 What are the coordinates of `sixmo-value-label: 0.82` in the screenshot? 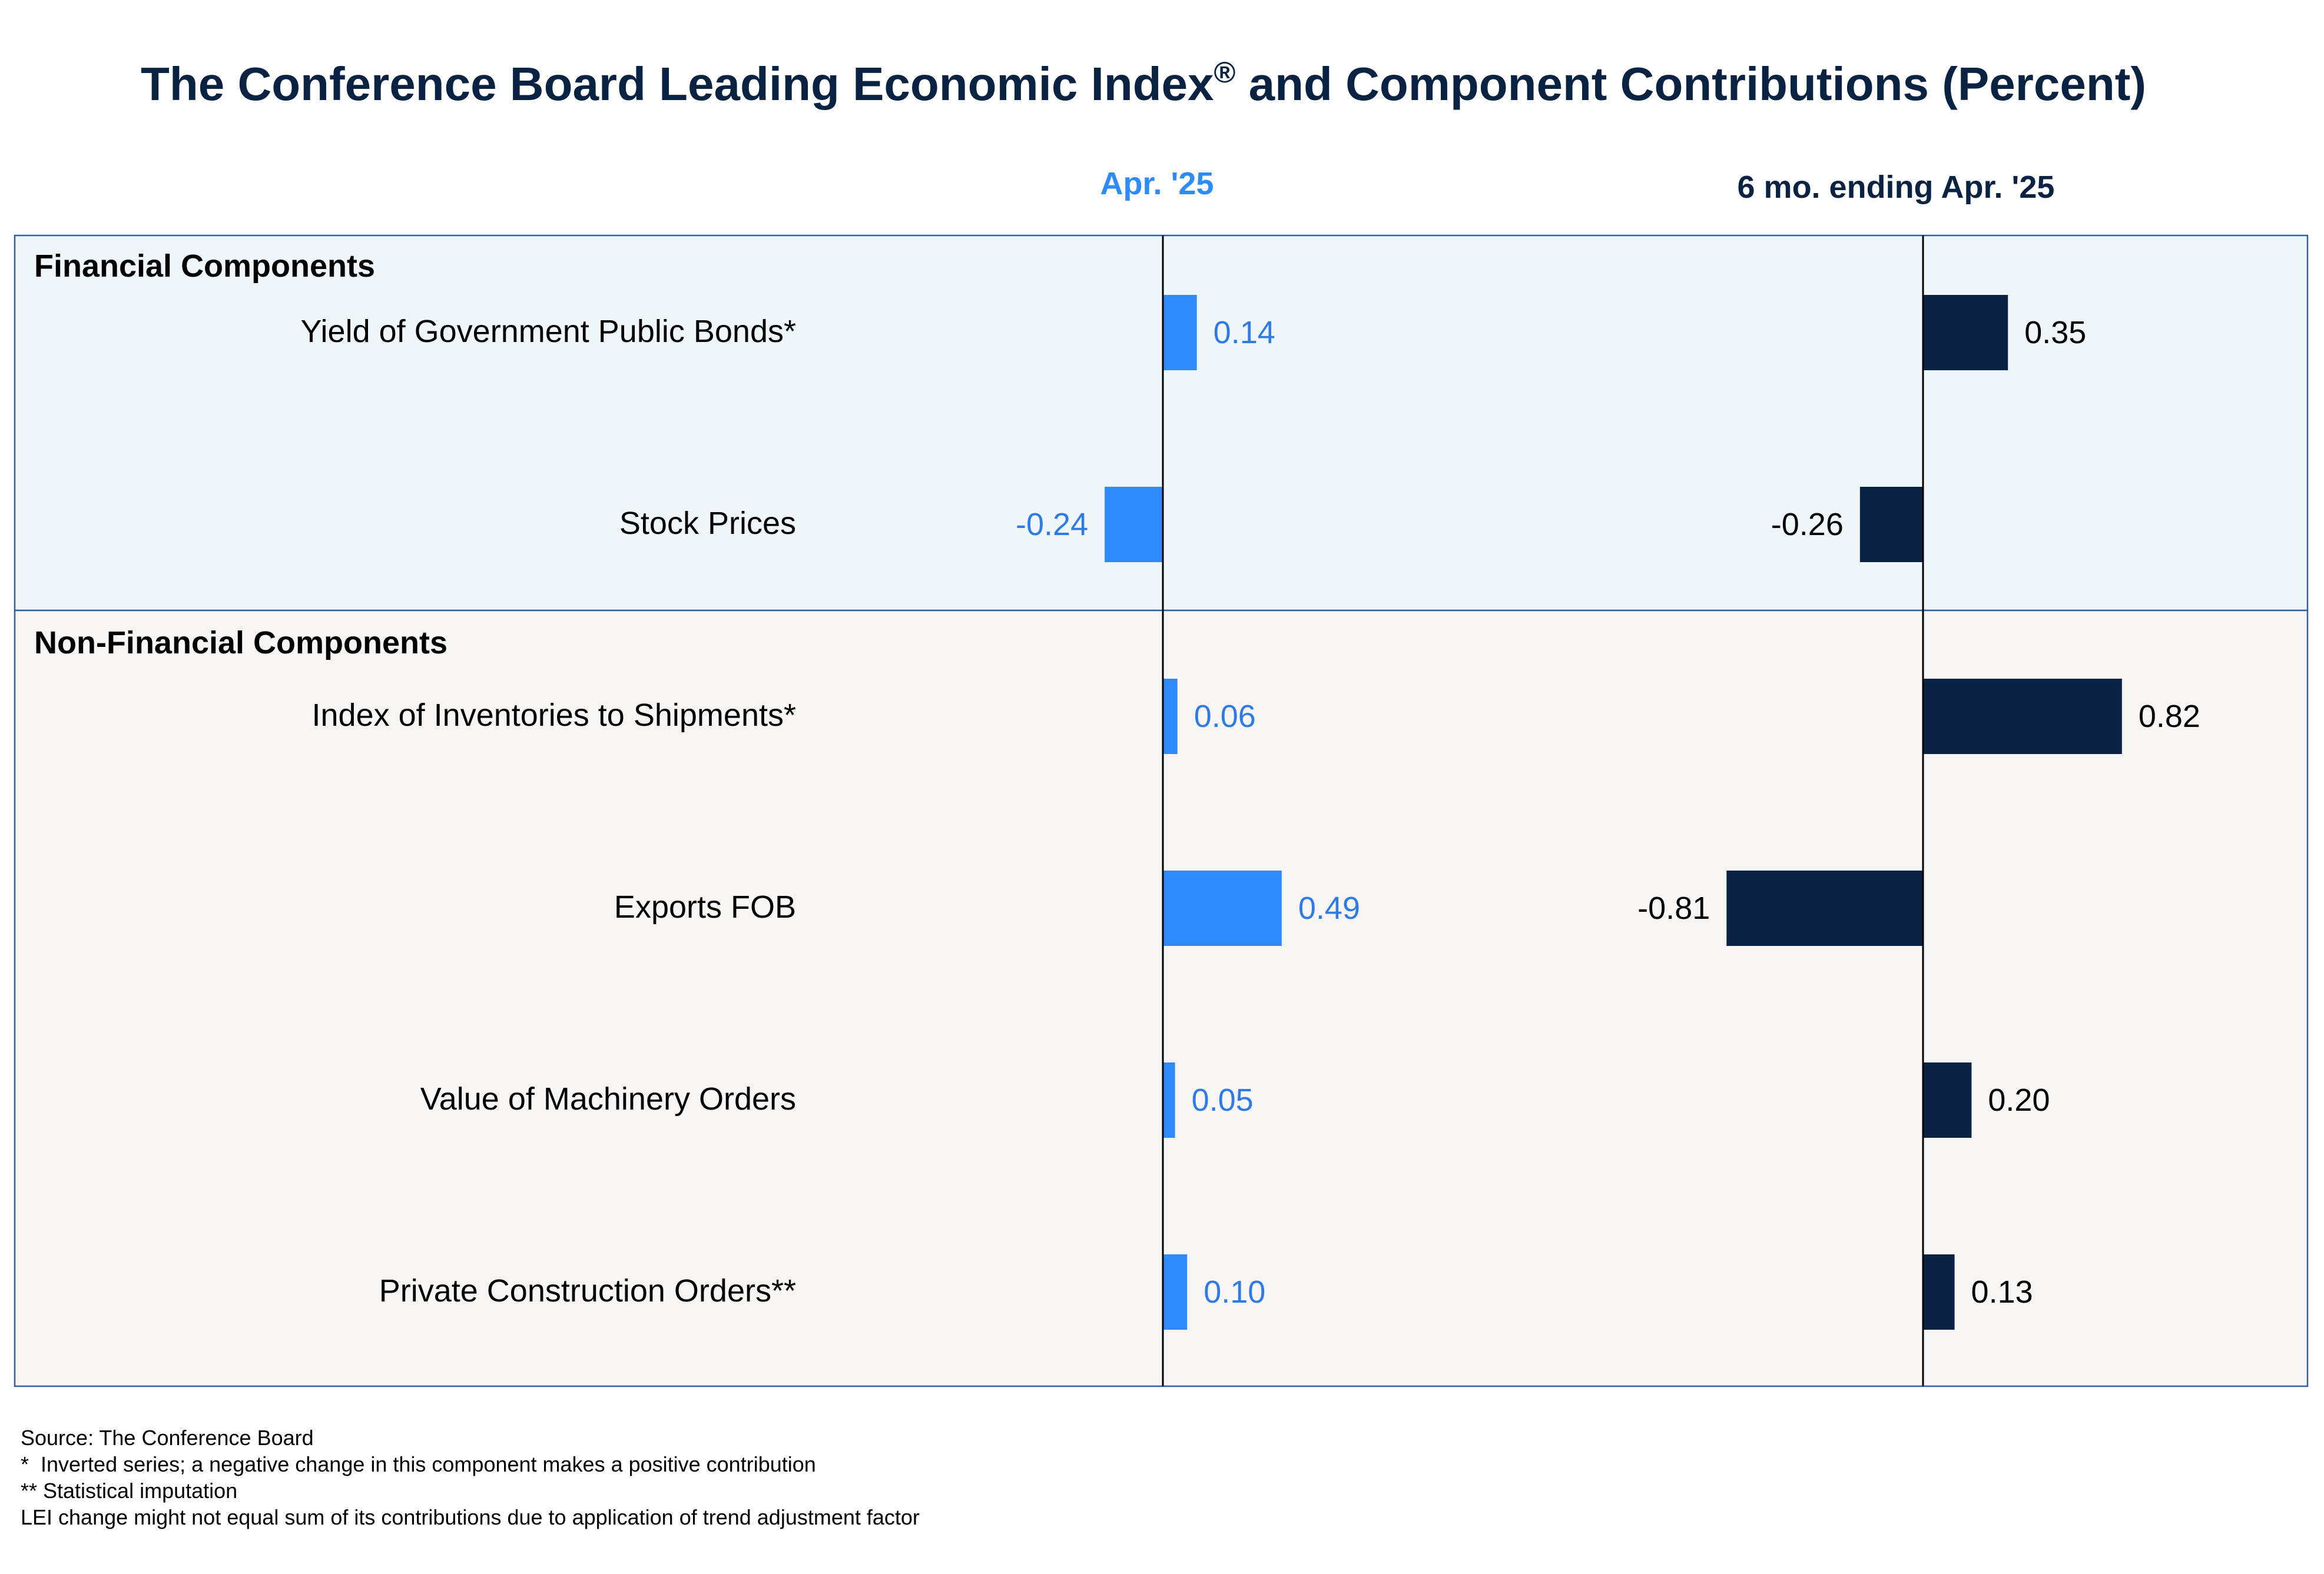 It's located at (2169, 716).